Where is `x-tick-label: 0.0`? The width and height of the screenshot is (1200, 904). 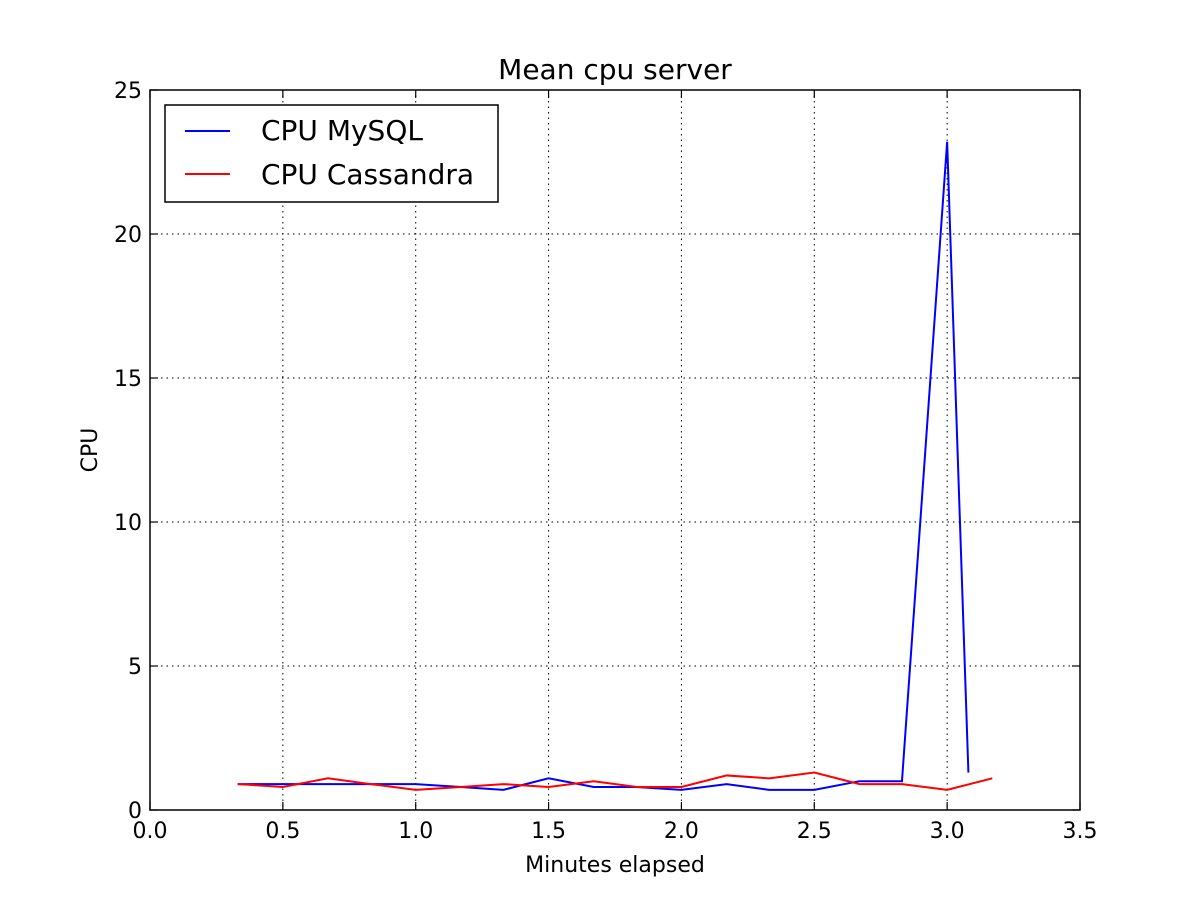 x-tick-label: 0.0 is located at coordinates (150, 831).